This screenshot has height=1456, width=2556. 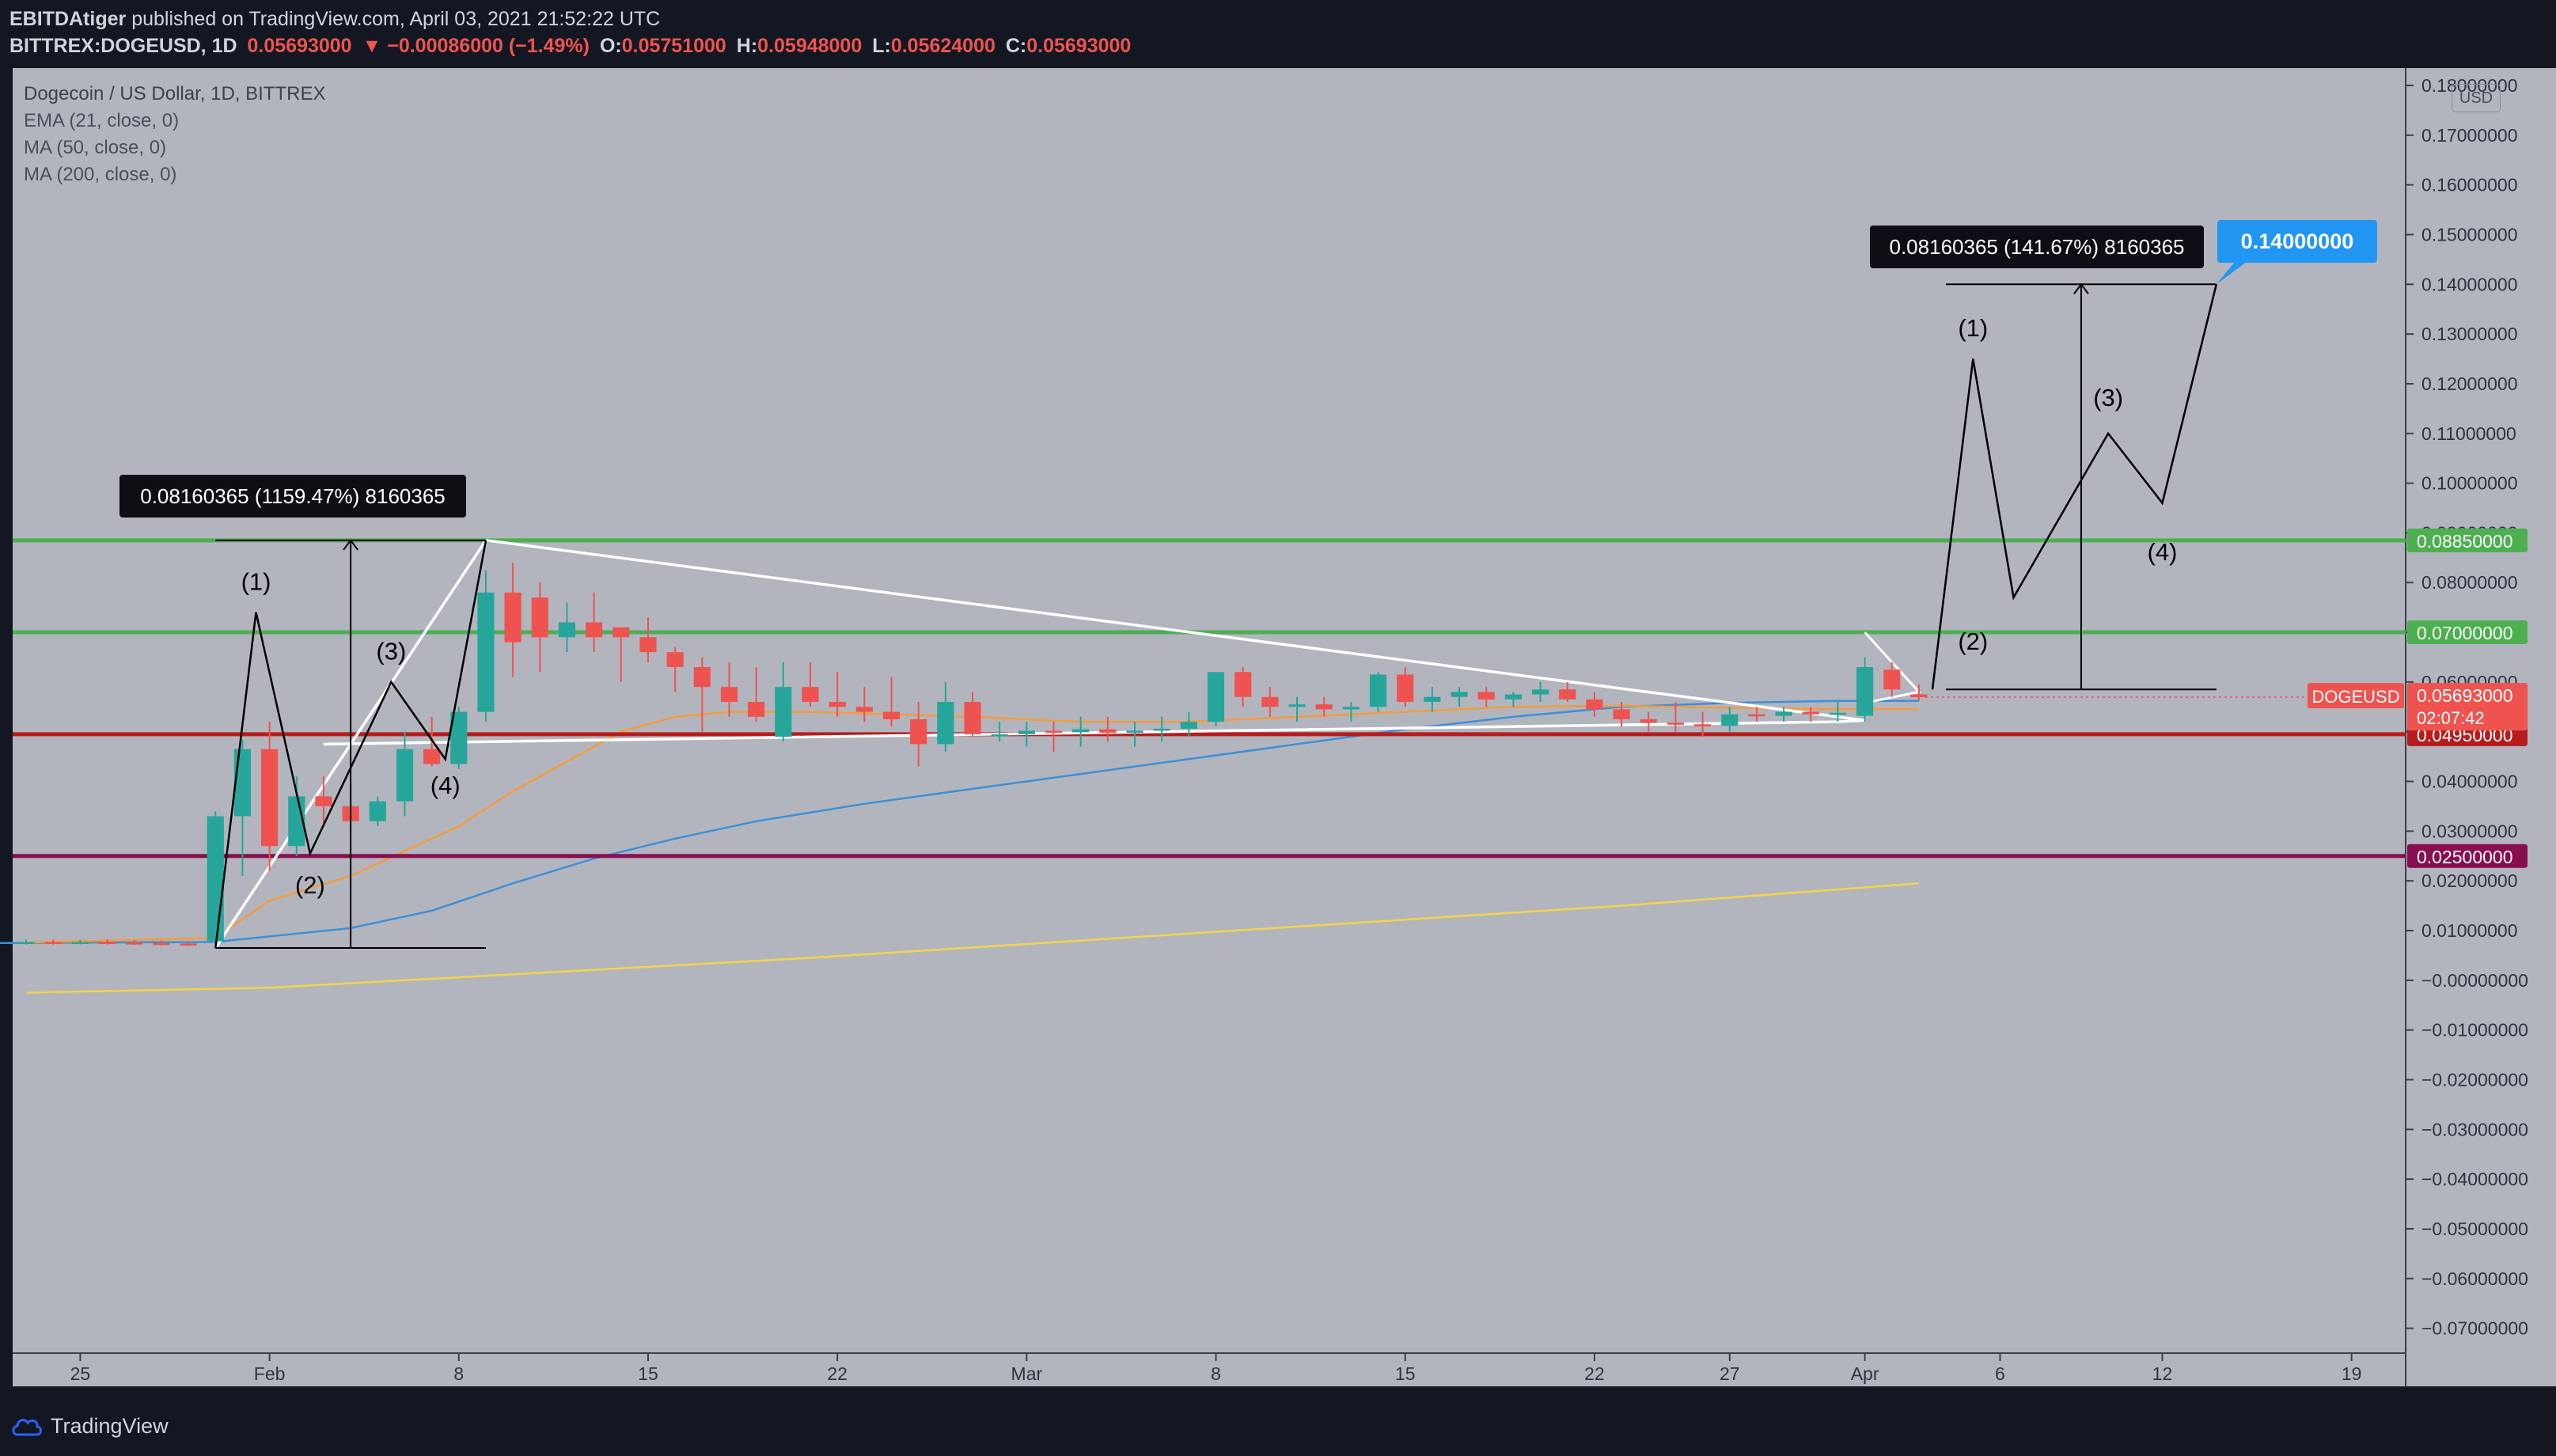 What do you see at coordinates (2474, 1129) in the screenshot?
I see `price-tick-label: −0.03000000` at bounding box center [2474, 1129].